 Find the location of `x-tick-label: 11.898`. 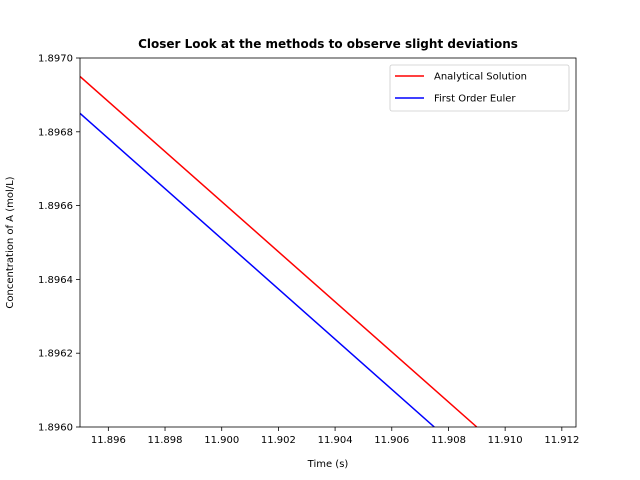

x-tick-label: 11.898 is located at coordinates (165, 440).